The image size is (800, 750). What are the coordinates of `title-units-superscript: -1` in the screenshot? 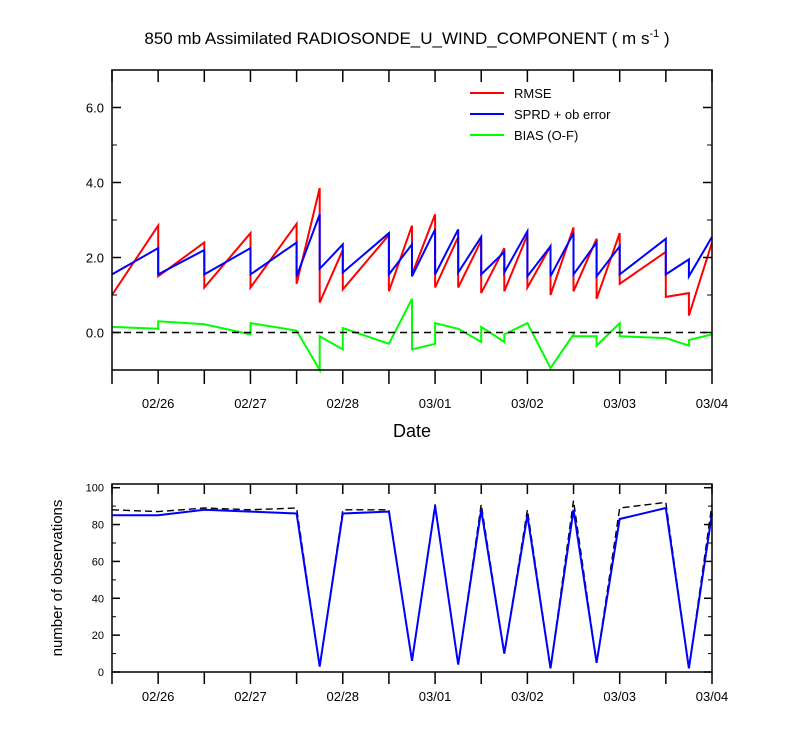 It's located at (654, 34).